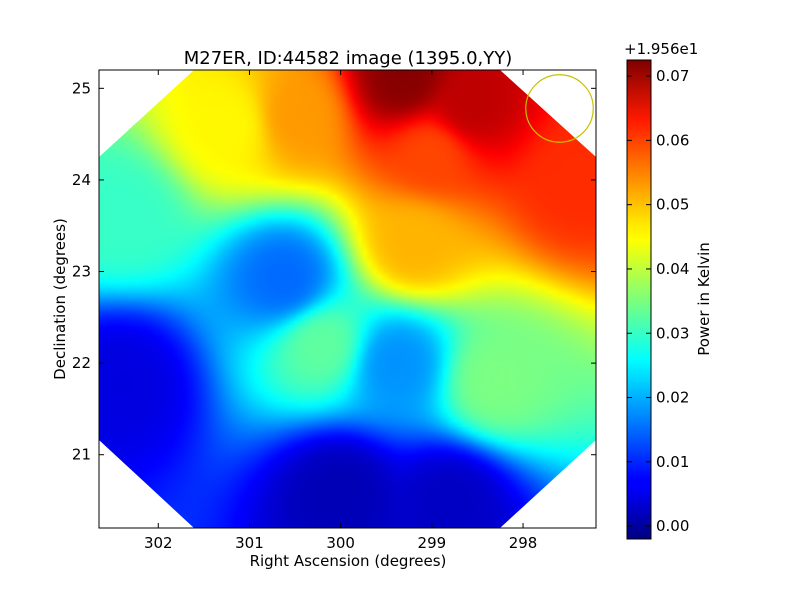  I want to click on colorbar-tick-label: 0.00, so click(672, 526).